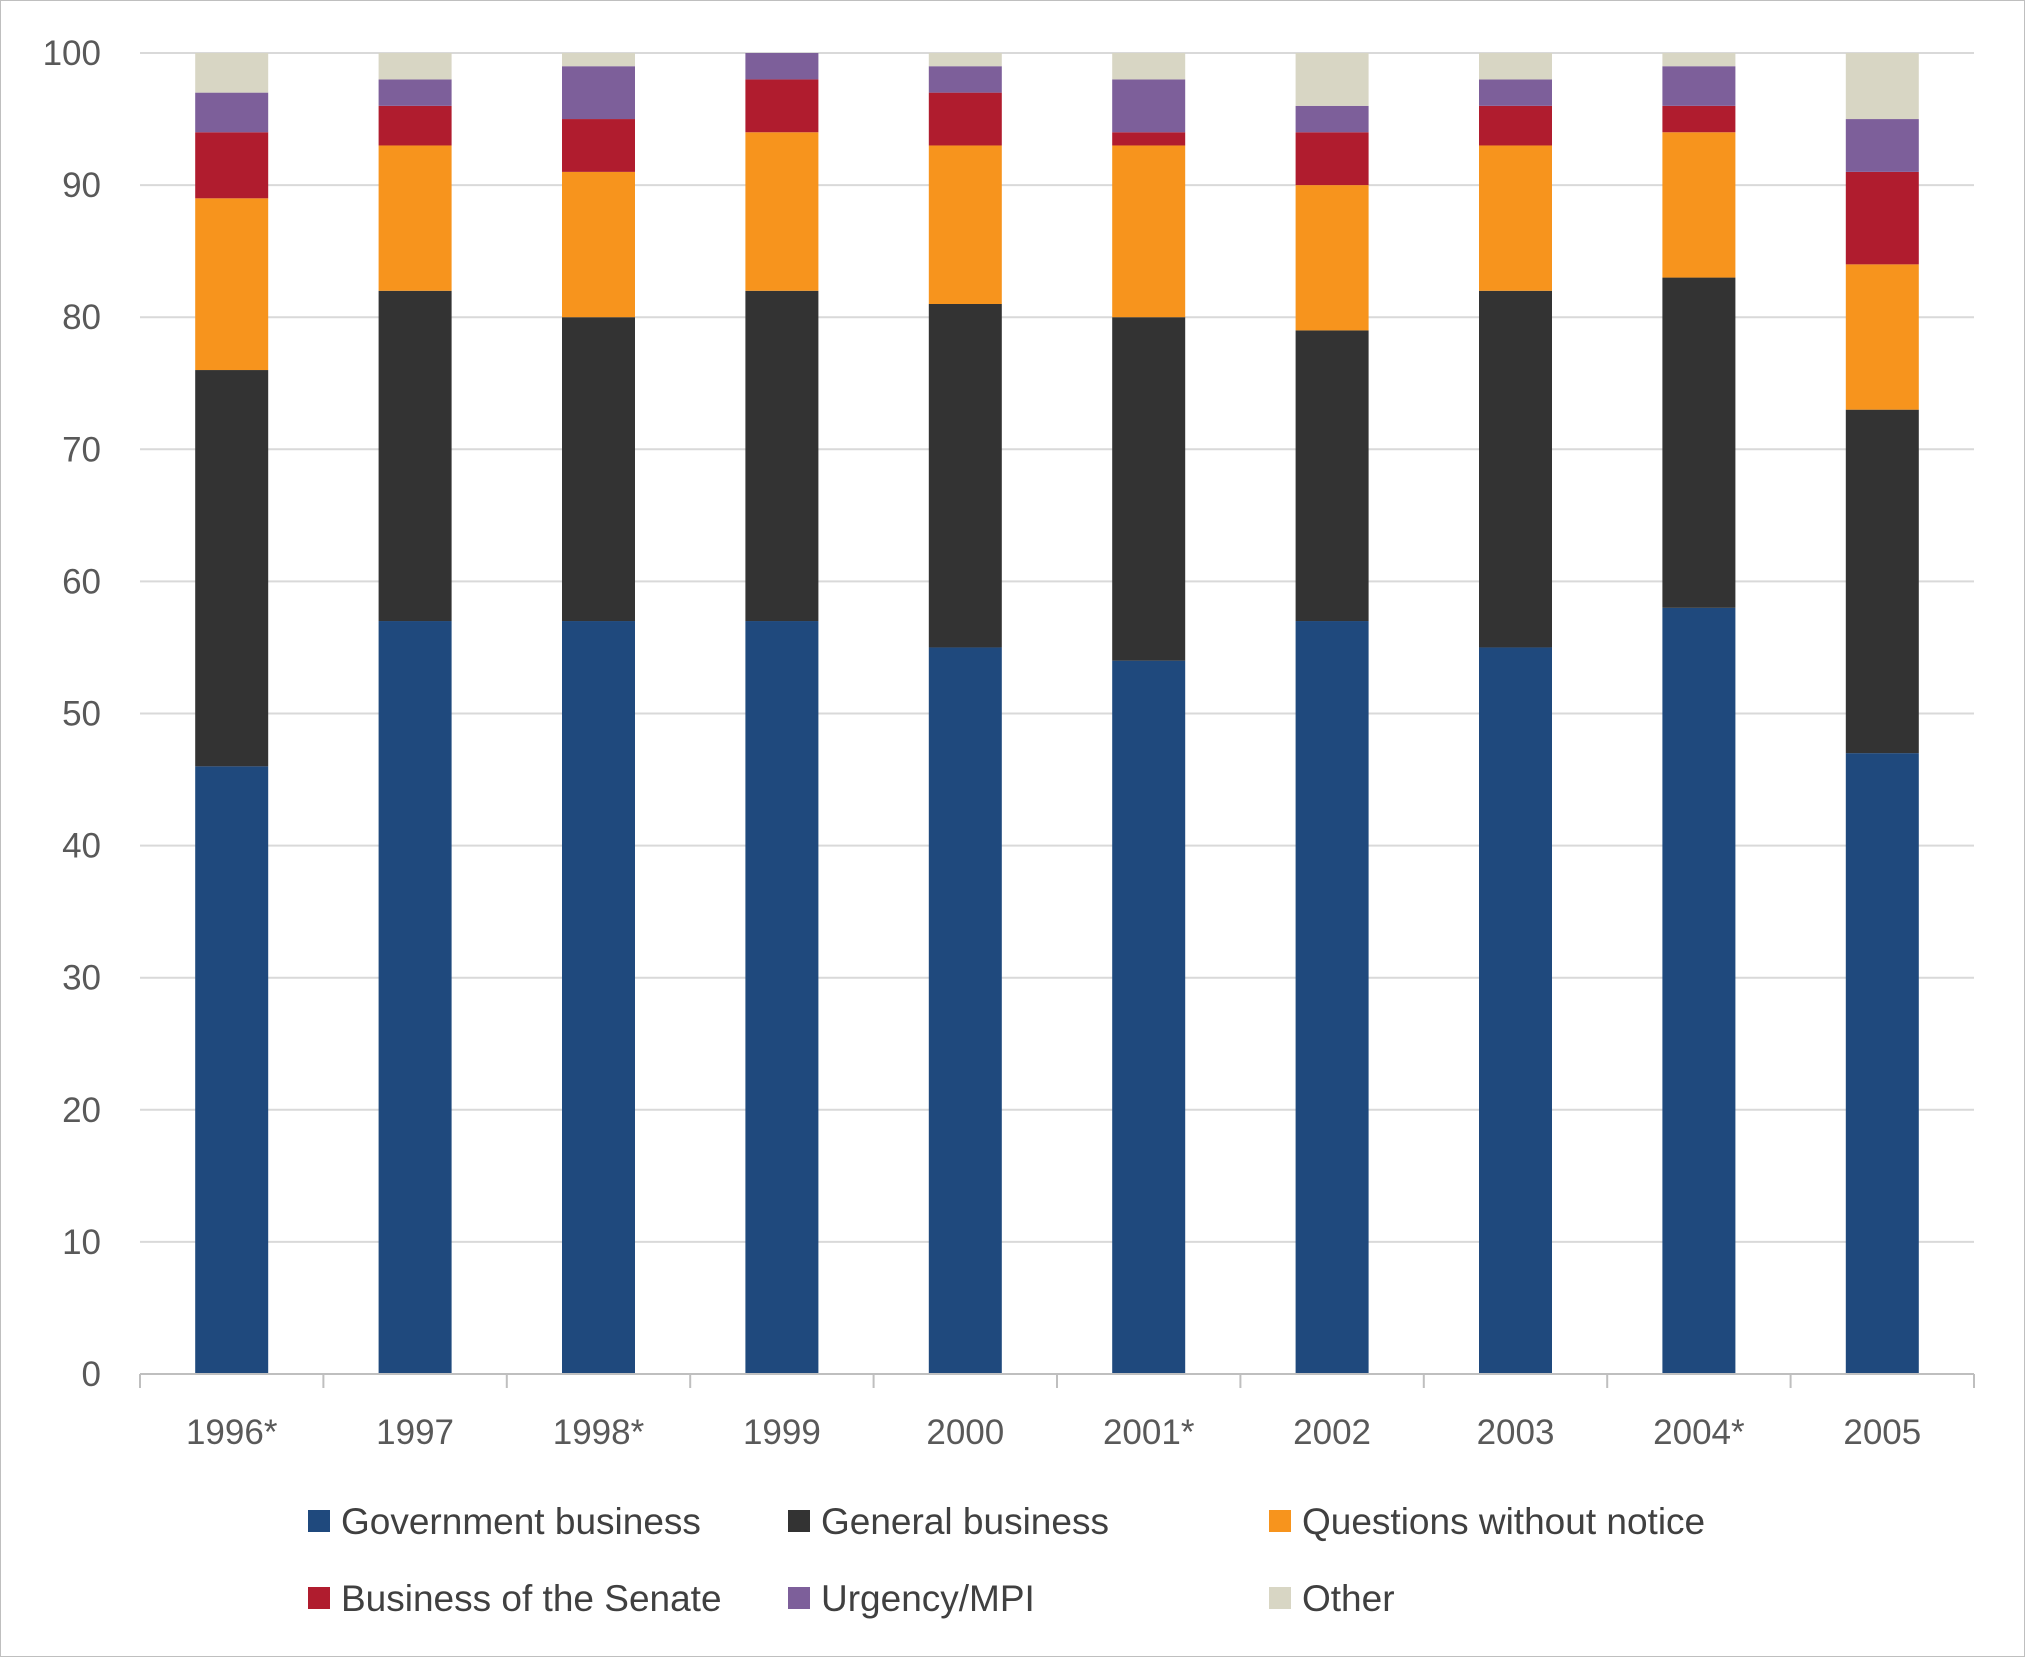 The height and width of the screenshot is (1659, 2027). What do you see at coordinates (1149, 66) in the screenshot?
I see `bar-2001-other` at bounding box center [1149, 66].